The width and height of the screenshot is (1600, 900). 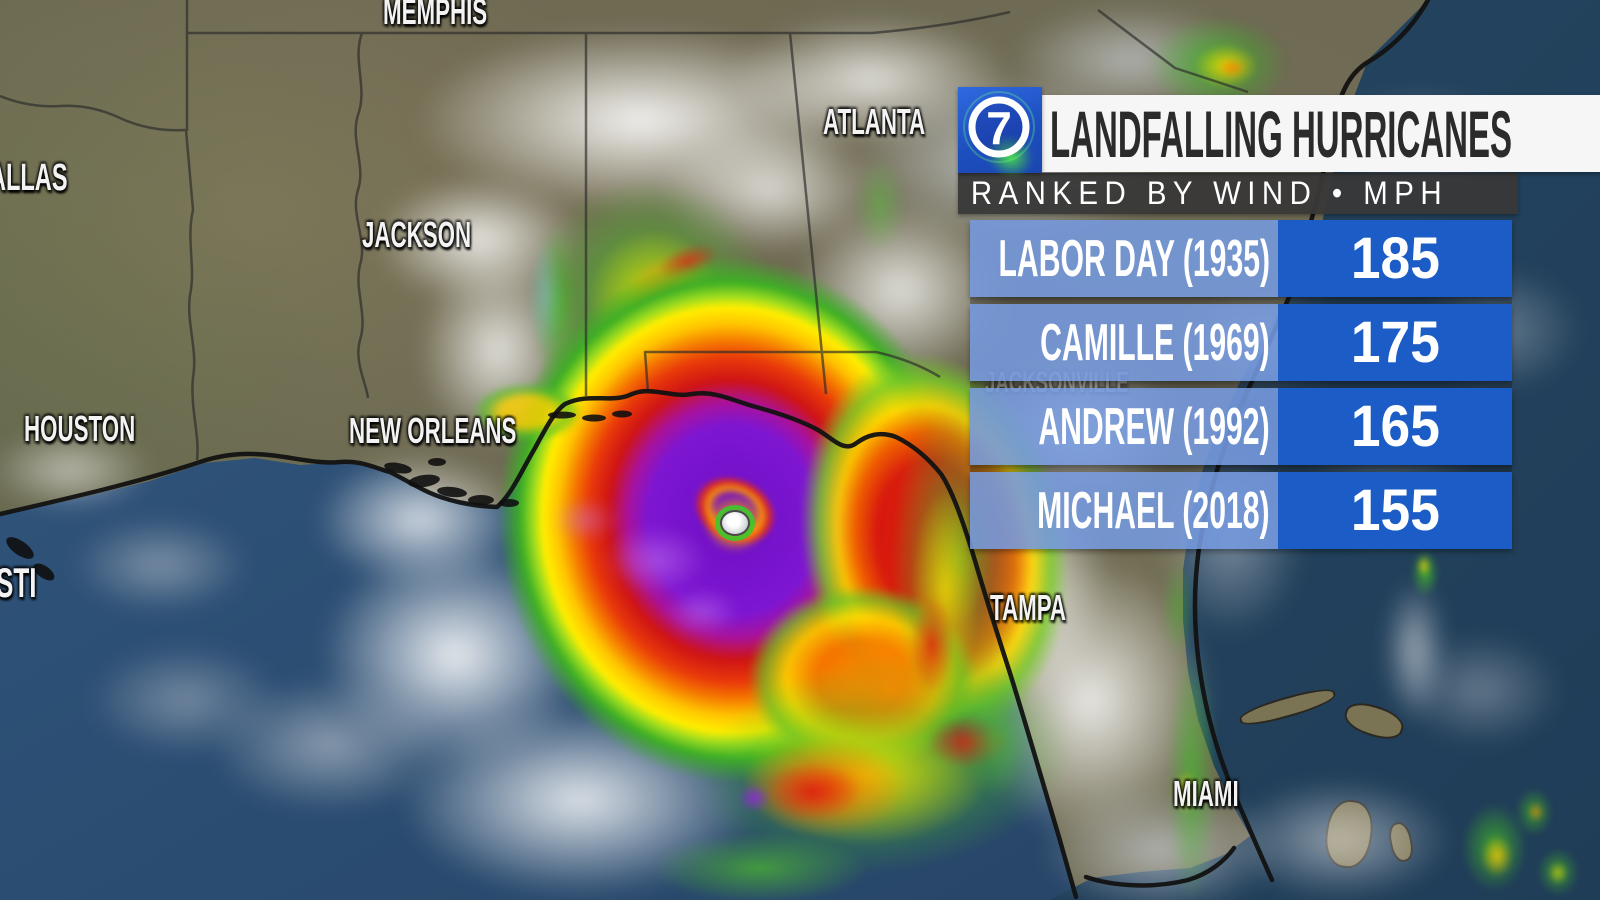 What do you see at coordinates (1028, 607) in the screenshot?
I see `map-label-tampa: TAMPA` at bounding box center [1028, 607].